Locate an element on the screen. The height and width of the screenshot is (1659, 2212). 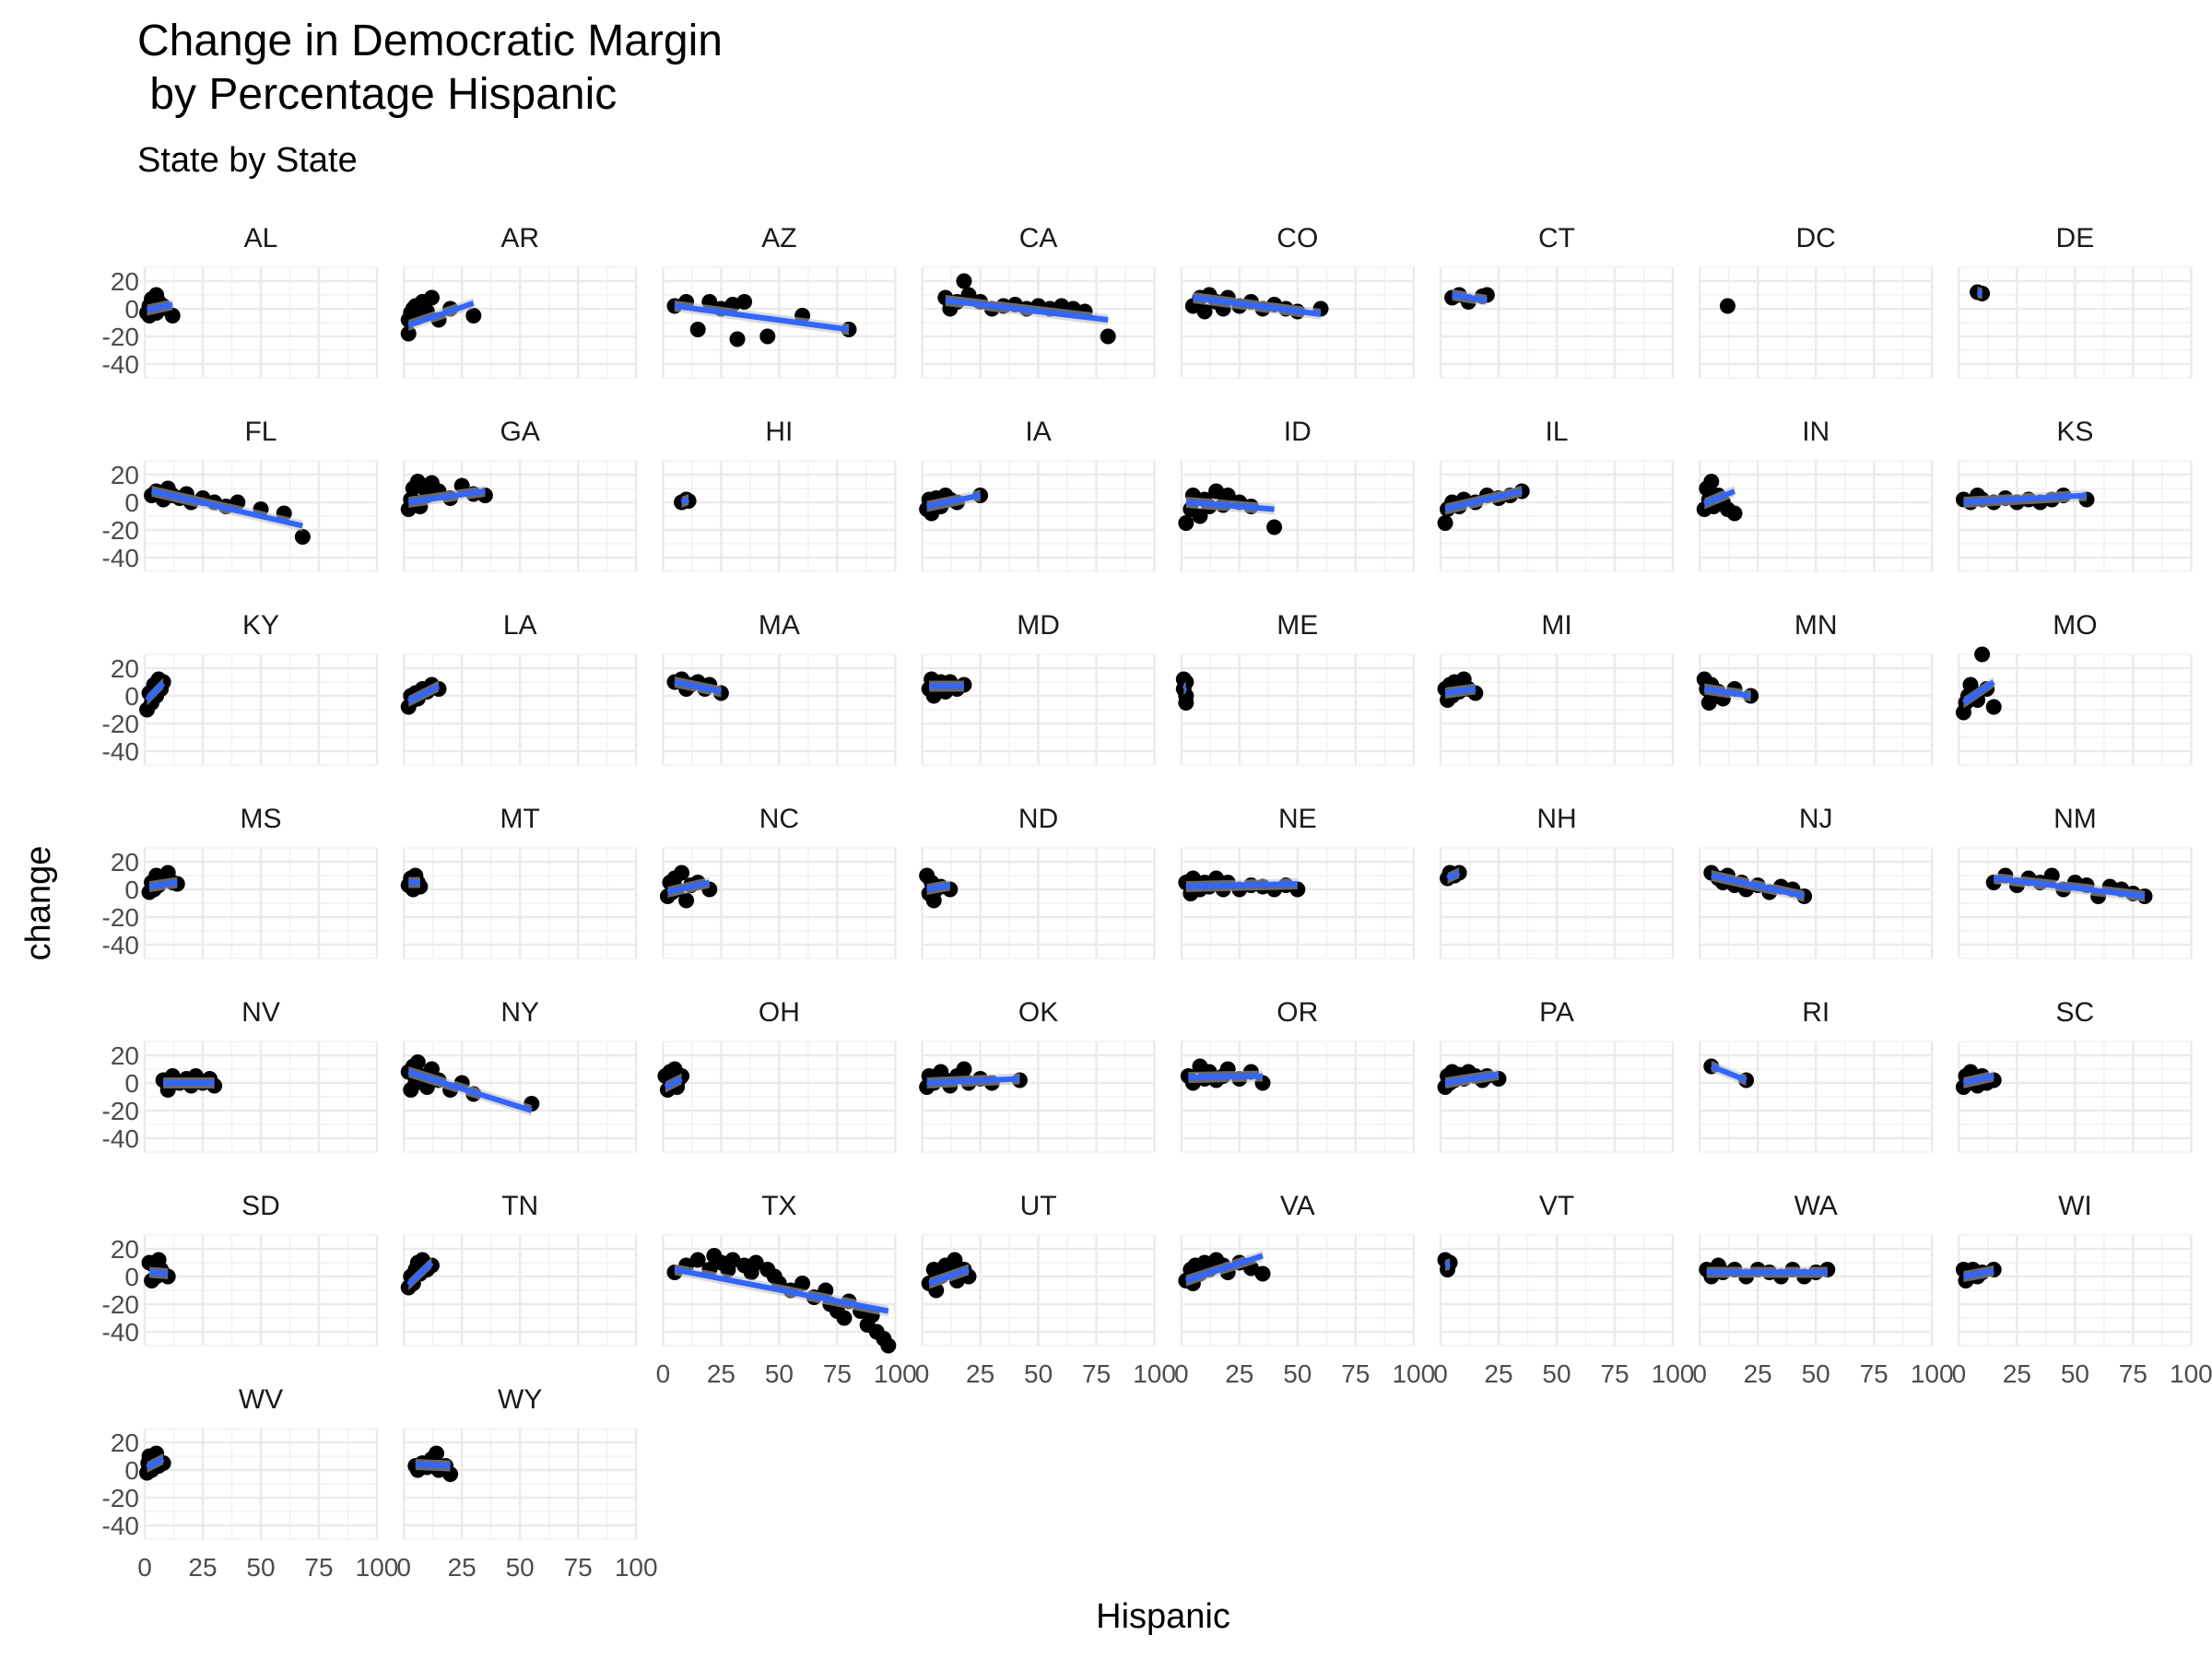
facet-panel-tx: TX 0 25 50 75 100 is located at coordinates (786, 1289).